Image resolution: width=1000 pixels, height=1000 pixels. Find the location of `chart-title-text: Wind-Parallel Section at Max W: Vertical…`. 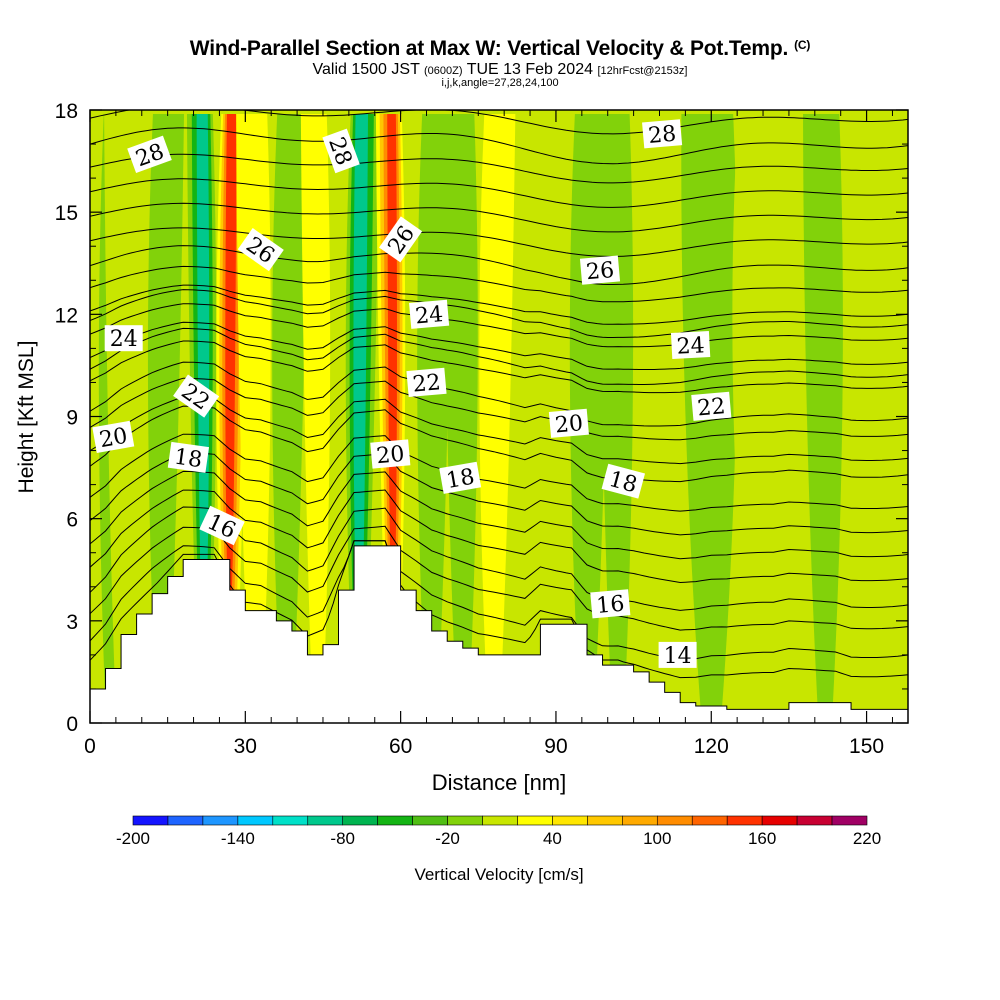

chart-title-text: Wind-Parallel Section at Max W: Vertical… is located at coordinates (489, 48).